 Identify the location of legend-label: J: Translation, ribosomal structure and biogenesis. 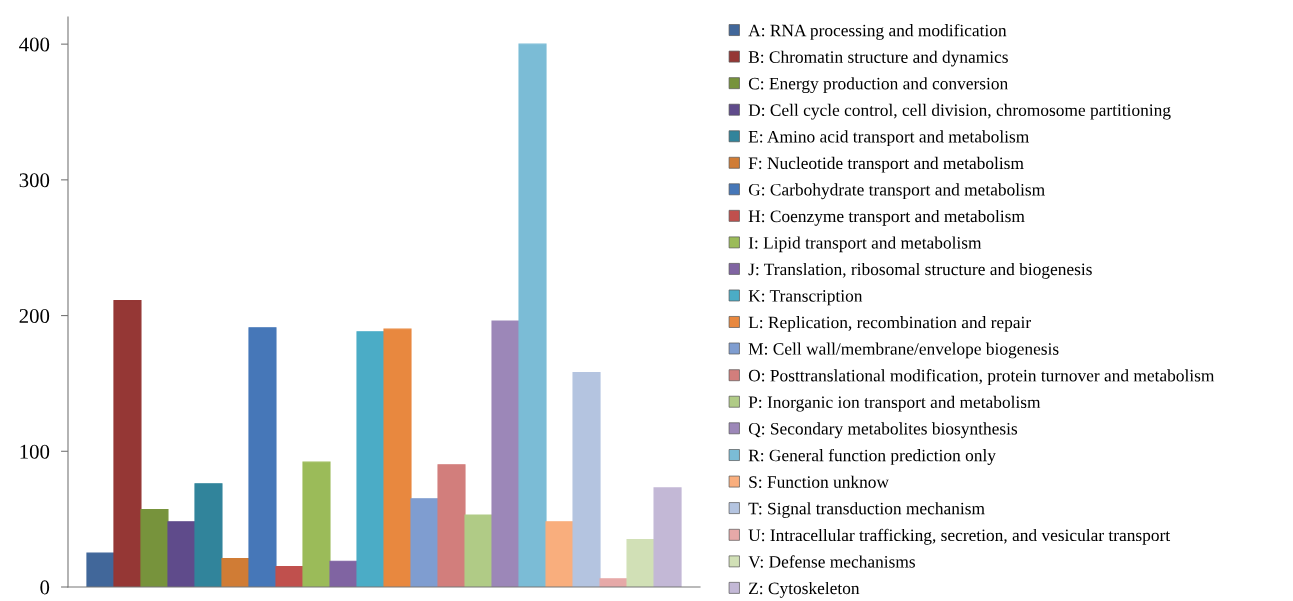
(920, 270).